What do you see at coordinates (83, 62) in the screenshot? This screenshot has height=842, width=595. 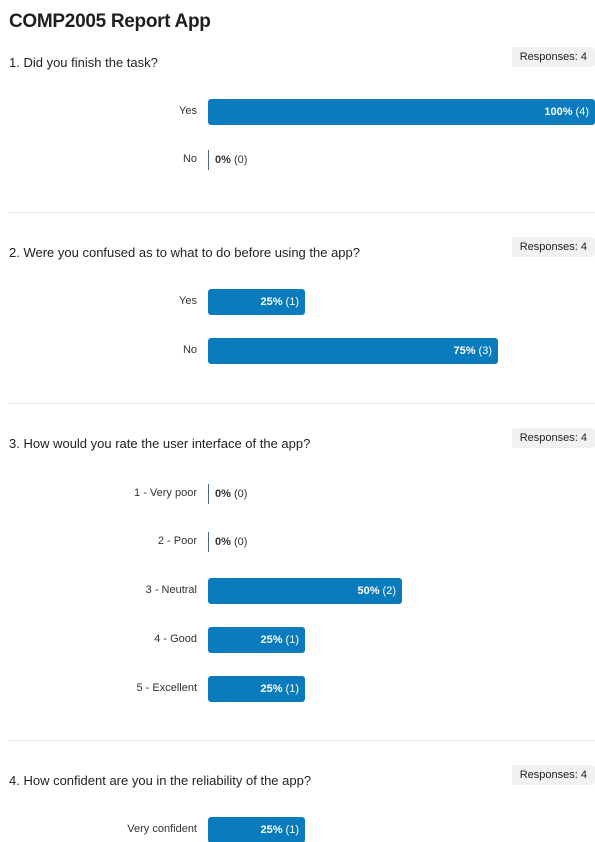 I see `question-title: 1. Did you finish the task?` at bounding box center [83, 62].